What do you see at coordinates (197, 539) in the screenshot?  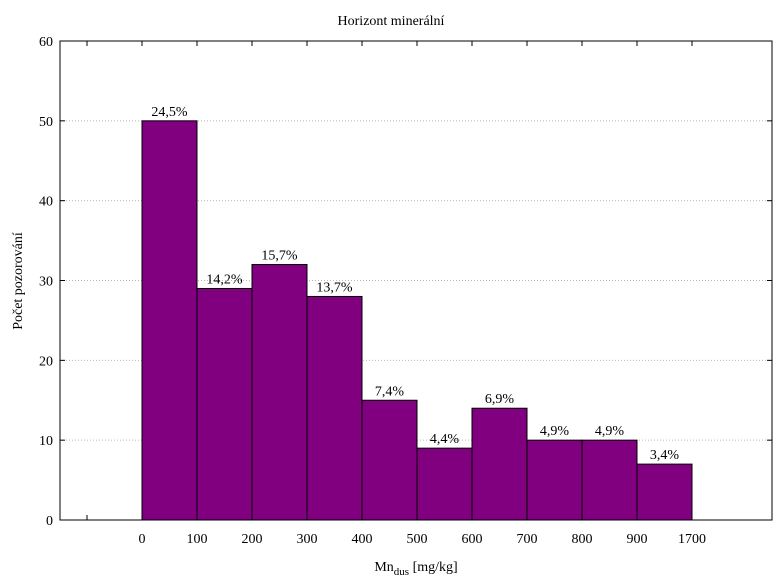 I see `x-tick-label: 100` at bounding box center [197, 539].